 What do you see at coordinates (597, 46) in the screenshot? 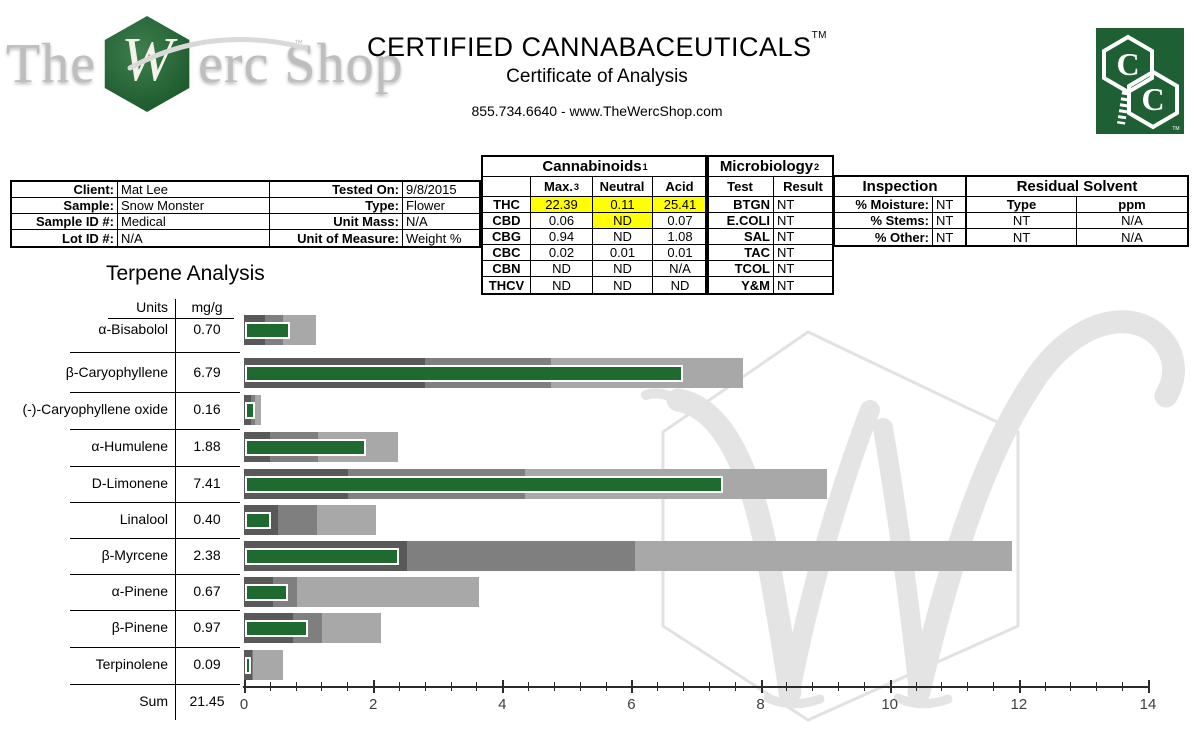
I see `document-title: CERTIFIED CANNABACEUTICALSTM` at bounding box center [597, 46].